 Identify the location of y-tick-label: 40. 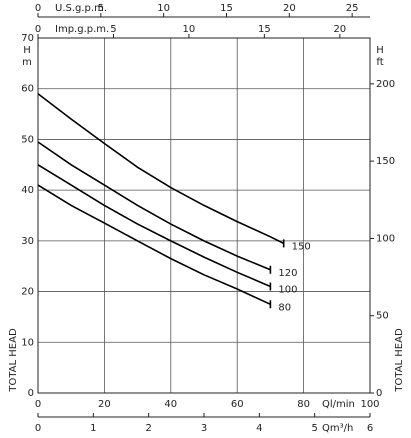
(27, 190).